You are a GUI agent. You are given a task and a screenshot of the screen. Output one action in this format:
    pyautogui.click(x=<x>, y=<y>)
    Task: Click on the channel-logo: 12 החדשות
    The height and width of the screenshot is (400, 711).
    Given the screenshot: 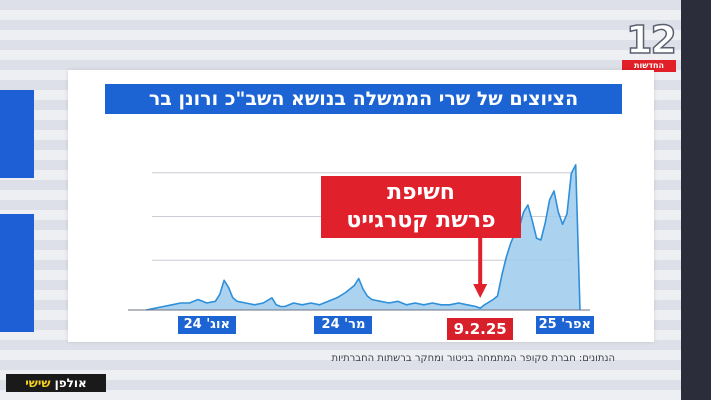 What is the action you would take?
    pyautogui.click(x=651, y=44)
    